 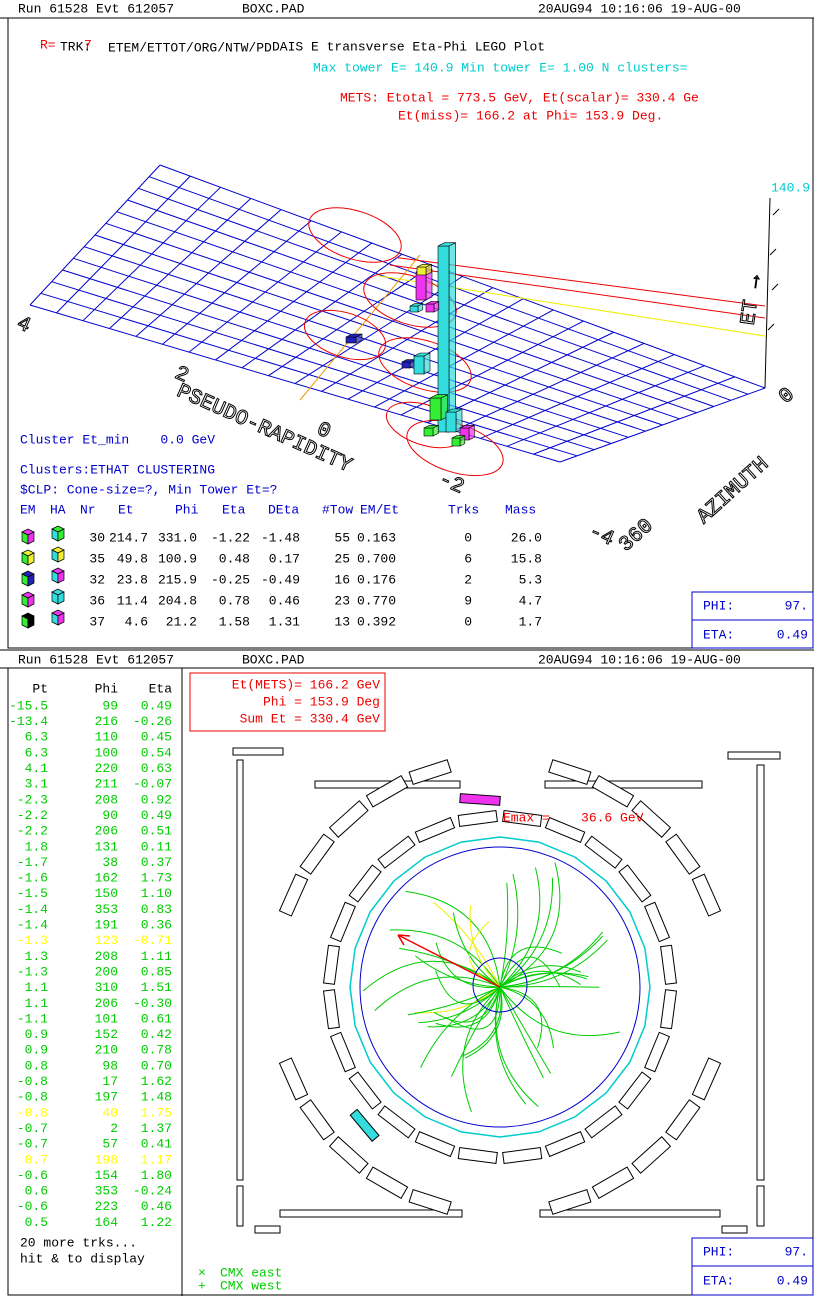 What do you see at coordinates (234, 600) in the screenshot?
I see `cluster-cell: 0.78` at bounding box center [234, 600].